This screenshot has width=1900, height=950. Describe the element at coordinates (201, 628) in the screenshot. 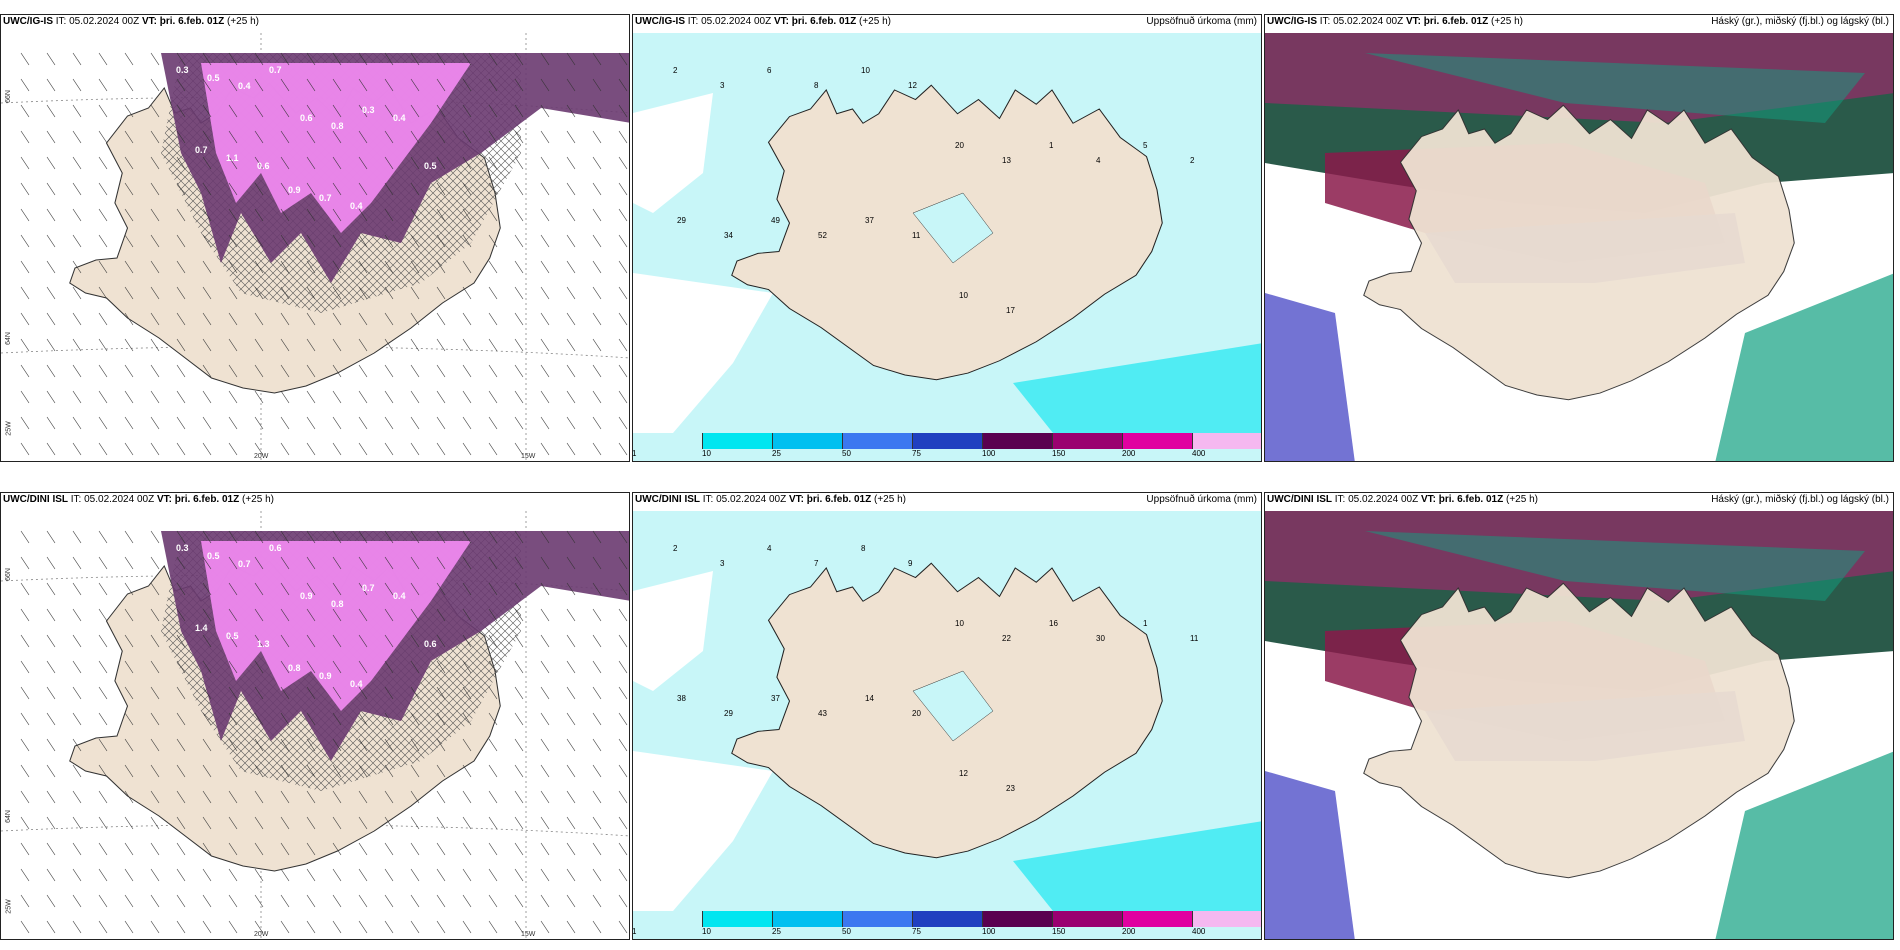

I see `snow-value-label: 1.4` at that location.